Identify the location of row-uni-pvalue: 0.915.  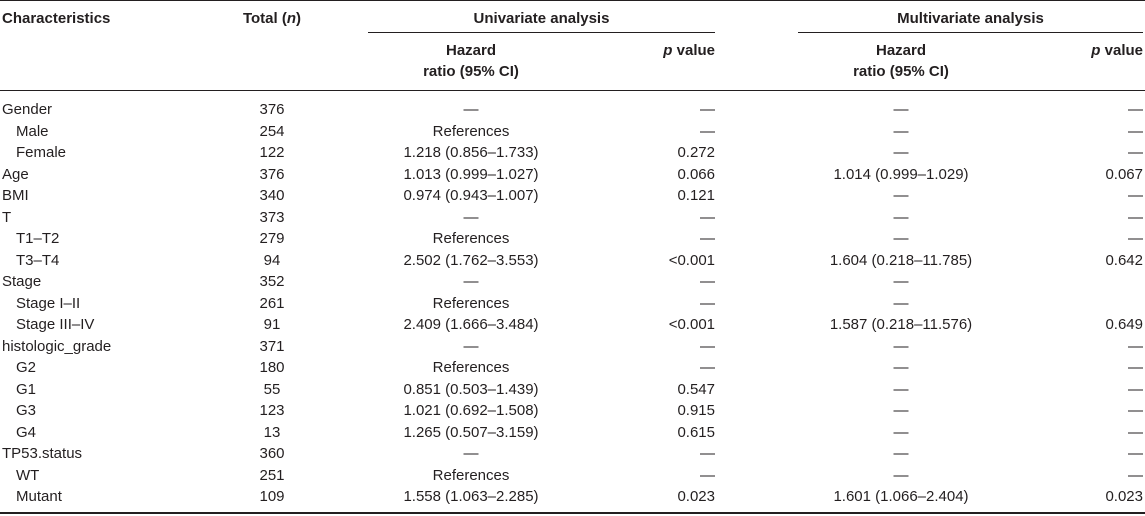
(696, 410).